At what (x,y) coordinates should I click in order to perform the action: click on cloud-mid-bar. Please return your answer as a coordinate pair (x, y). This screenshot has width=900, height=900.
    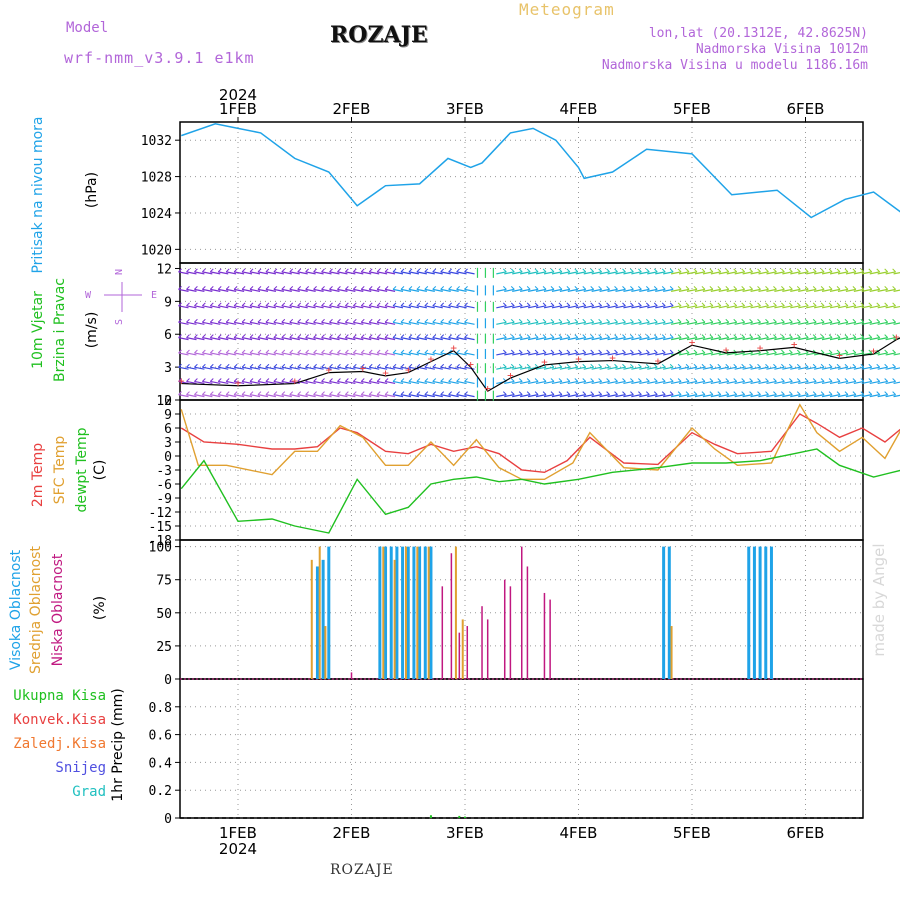
    Looking at the image, I should click on (671, 652).